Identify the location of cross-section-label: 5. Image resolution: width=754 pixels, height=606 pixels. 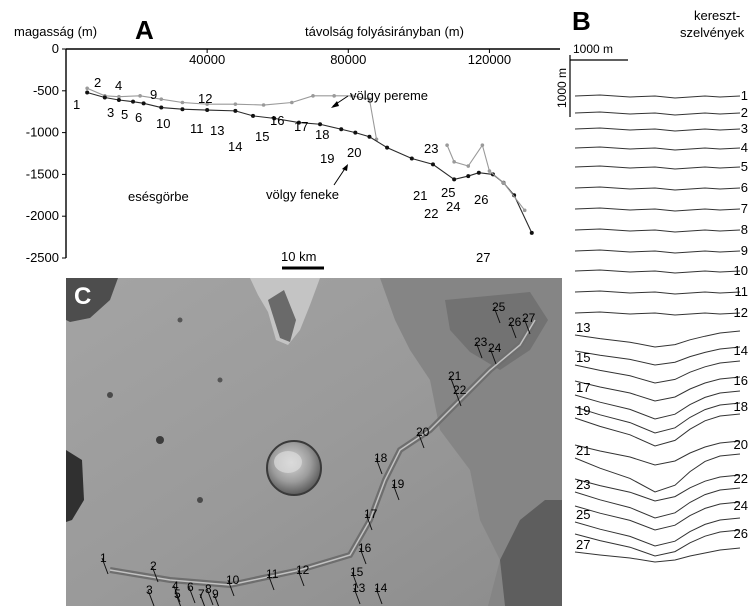
(744, 166).